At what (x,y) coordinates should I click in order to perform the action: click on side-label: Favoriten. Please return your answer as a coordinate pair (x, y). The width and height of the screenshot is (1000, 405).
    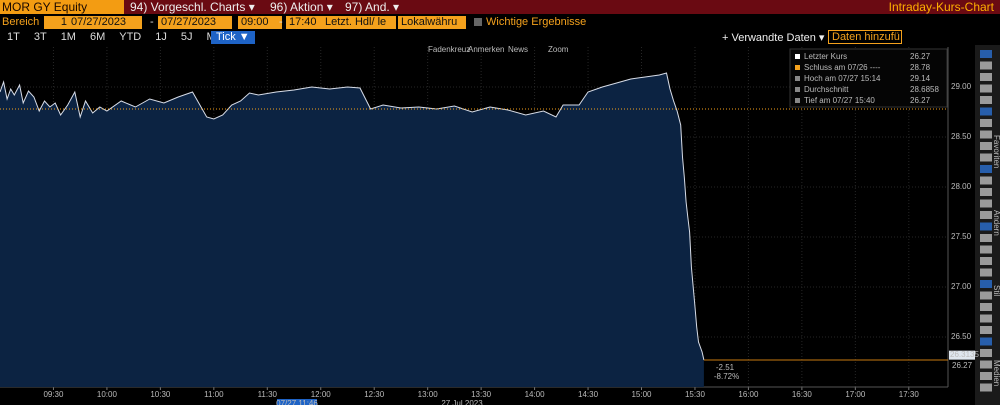
    Looking at the image, I should click on (996, 151).